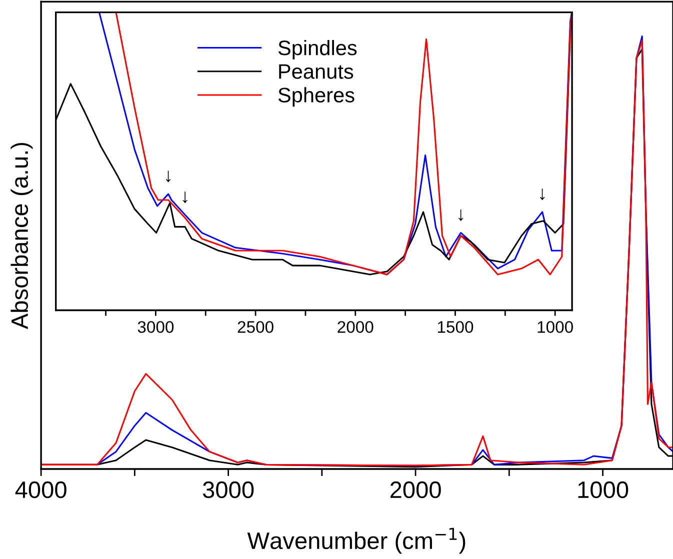  I want to click on x-tick-label: 2500, so click(256, 327).